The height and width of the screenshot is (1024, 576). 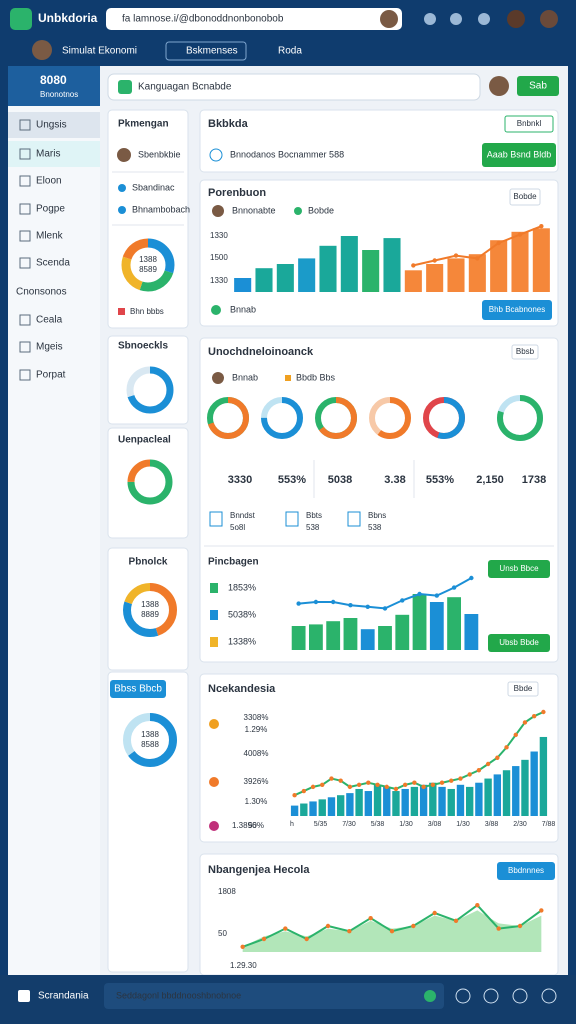 What do you see at coordinates (274, 996) in the screenshot?
I see `bottom-search` at bounding box center [274, 996].